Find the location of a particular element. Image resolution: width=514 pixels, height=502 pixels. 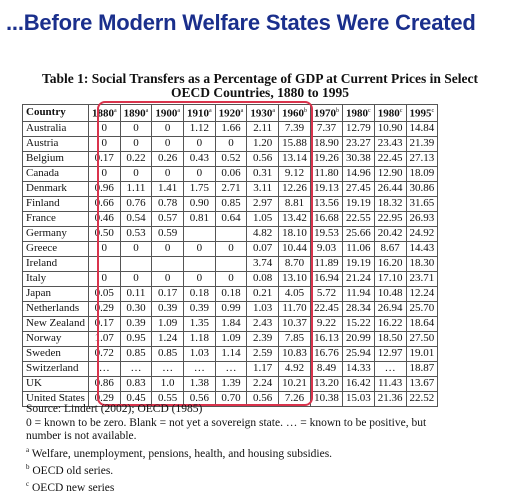

column-header: 1890a is located at coordinates (136, 113).